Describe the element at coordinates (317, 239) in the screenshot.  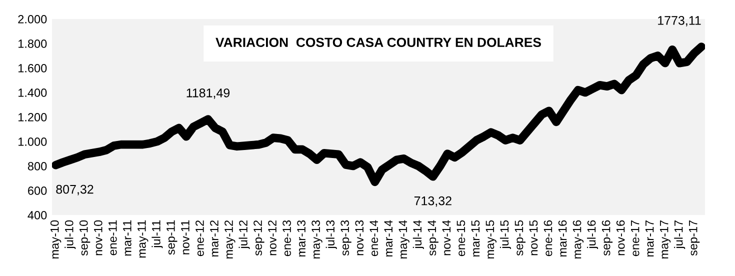
I see `x-tick-label: may-13` at that location.